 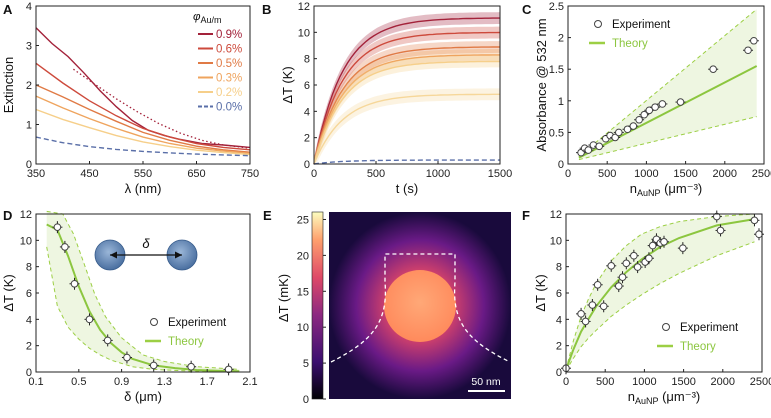 What do you see at coordinates (556, 70) in the screenshot?
I see `y-tick-label: 1.5` at bounding box center [556, 70].